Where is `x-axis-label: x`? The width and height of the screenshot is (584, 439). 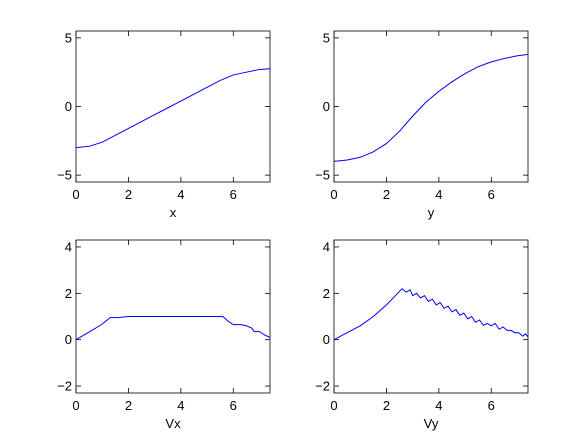
x-axis-label: x is located at coordinates (173, 212).